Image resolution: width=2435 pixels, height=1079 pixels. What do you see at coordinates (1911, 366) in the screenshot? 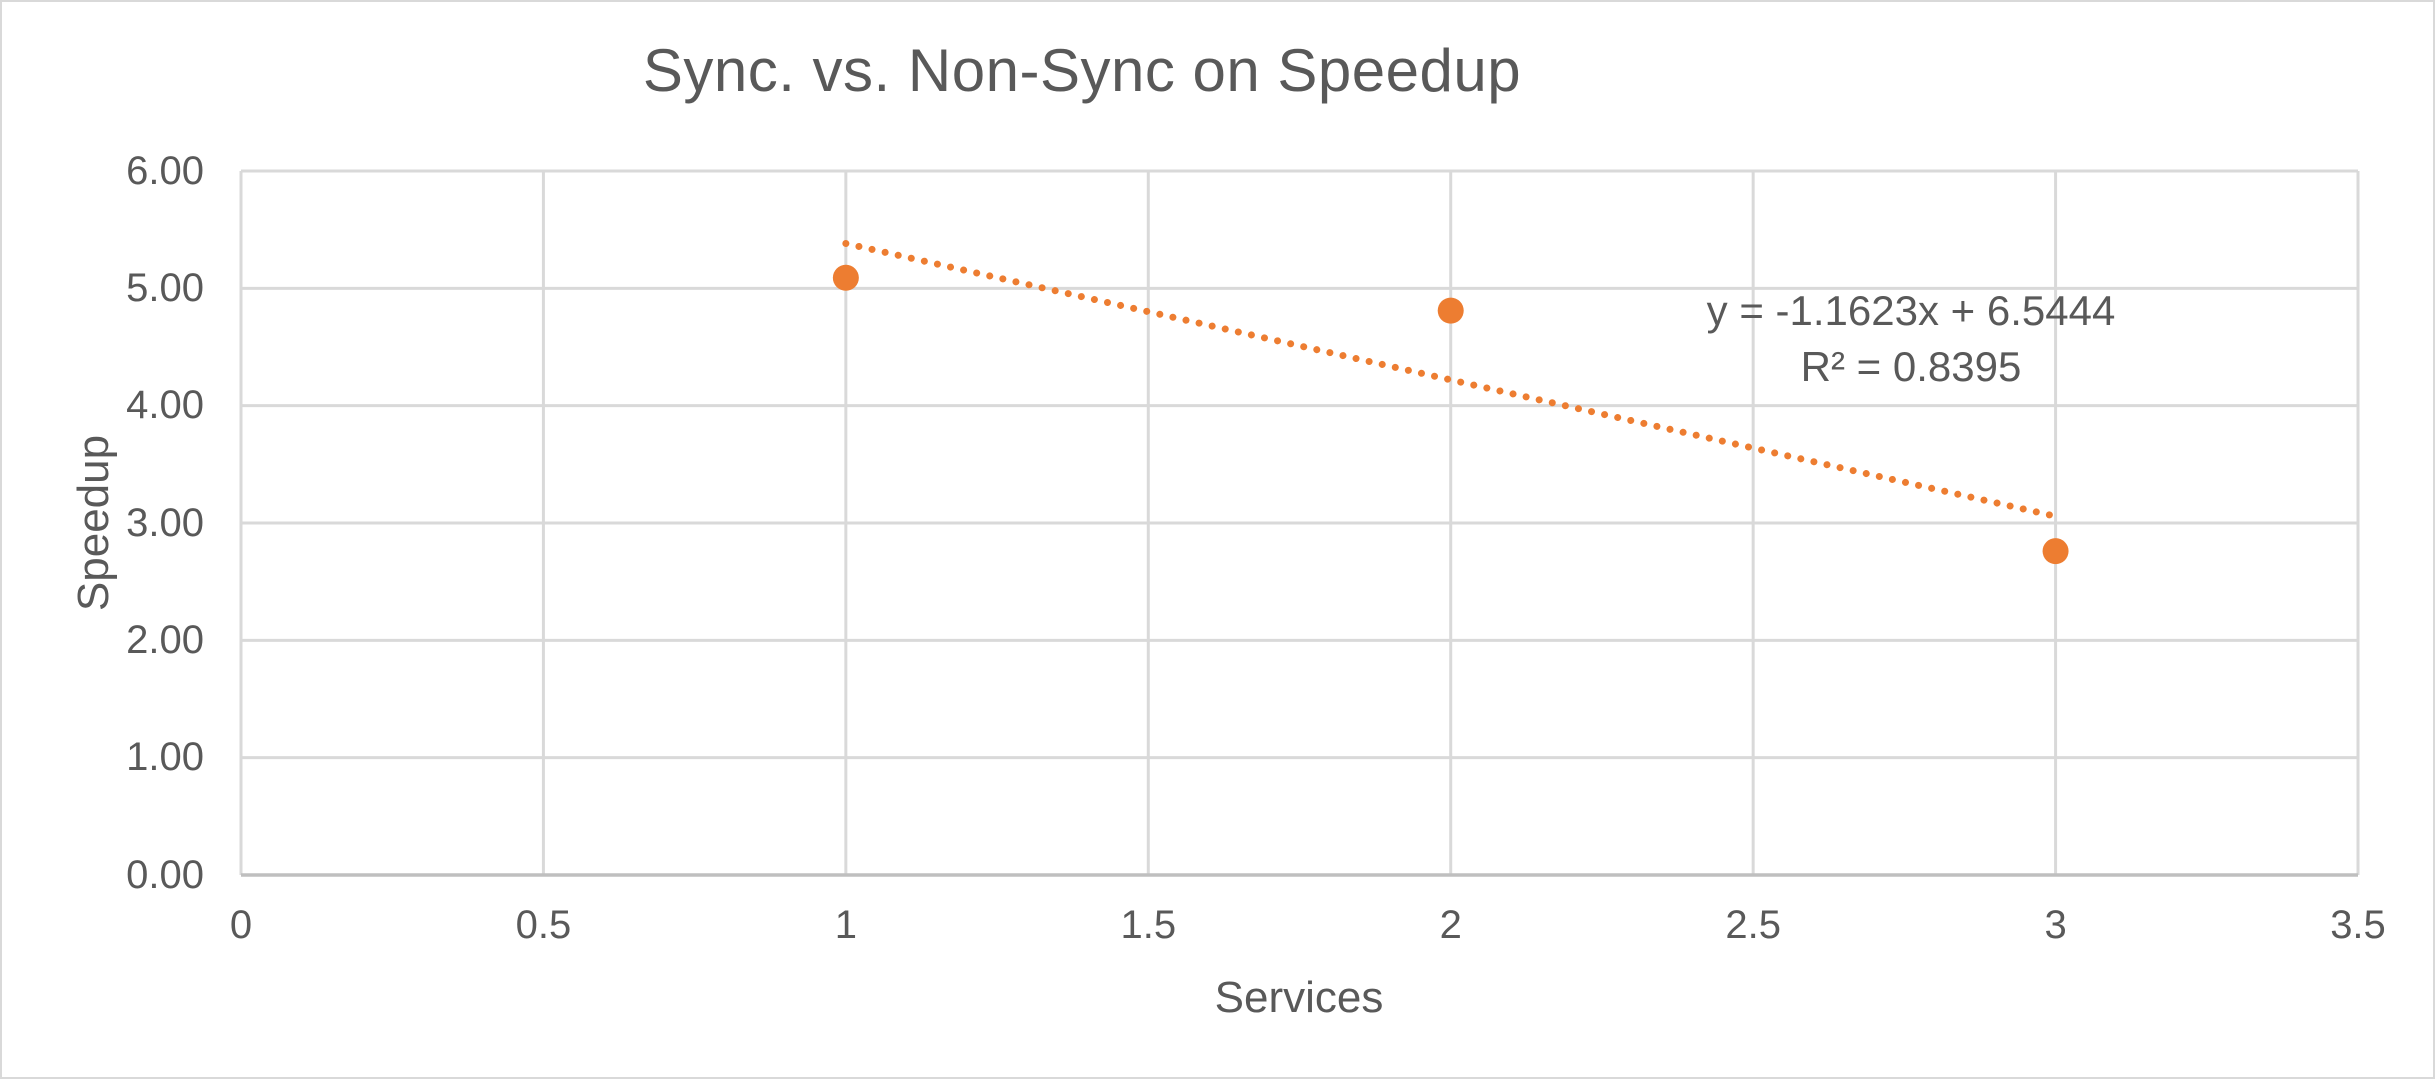
I see `trendline-r-squared: R² = 0.8395` at bounding box center [1911, 366].